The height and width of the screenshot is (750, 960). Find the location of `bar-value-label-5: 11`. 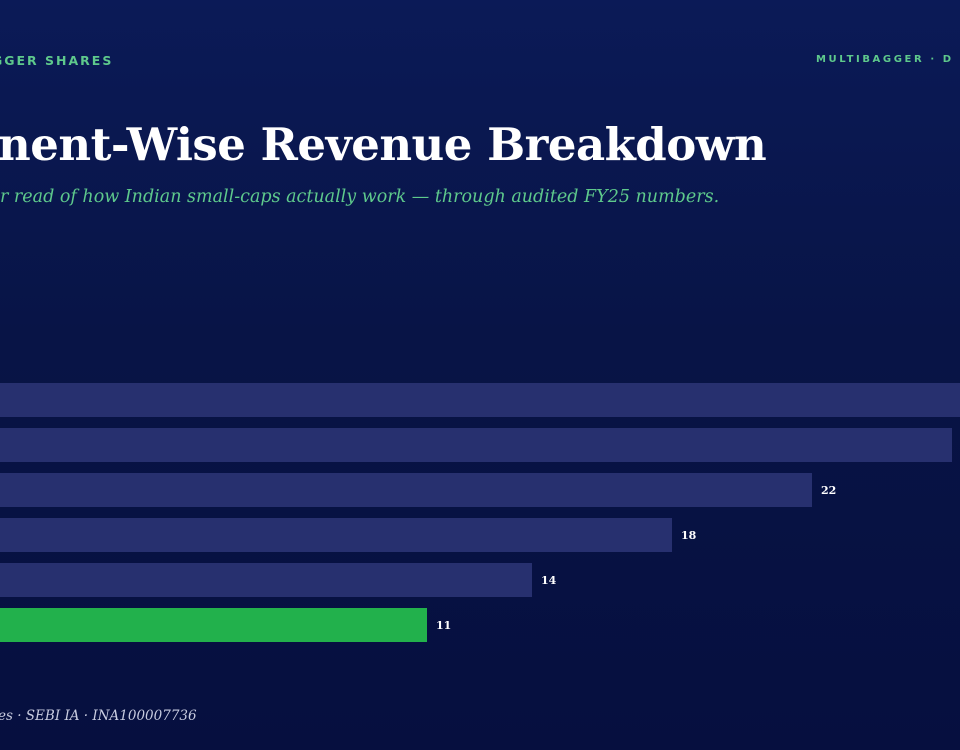

bar-value-label-5: 11 is located at coordinates (443, 625).